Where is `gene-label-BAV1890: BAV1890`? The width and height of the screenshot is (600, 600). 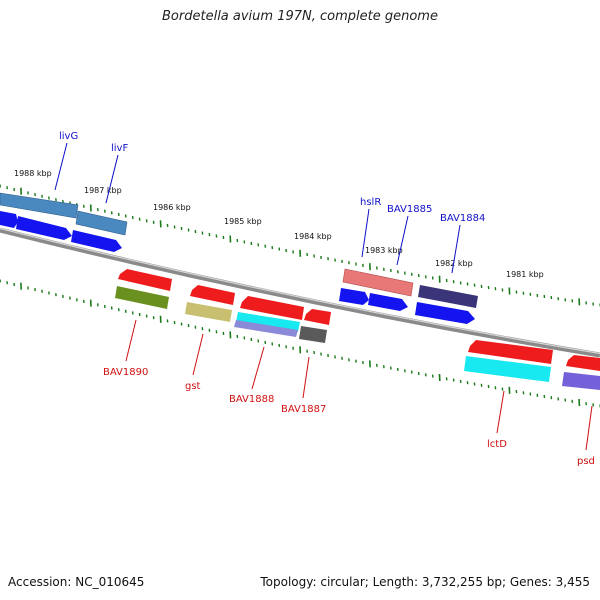
gene-label-BAV1890: BAV1890 is located at coordinates (125, 372).